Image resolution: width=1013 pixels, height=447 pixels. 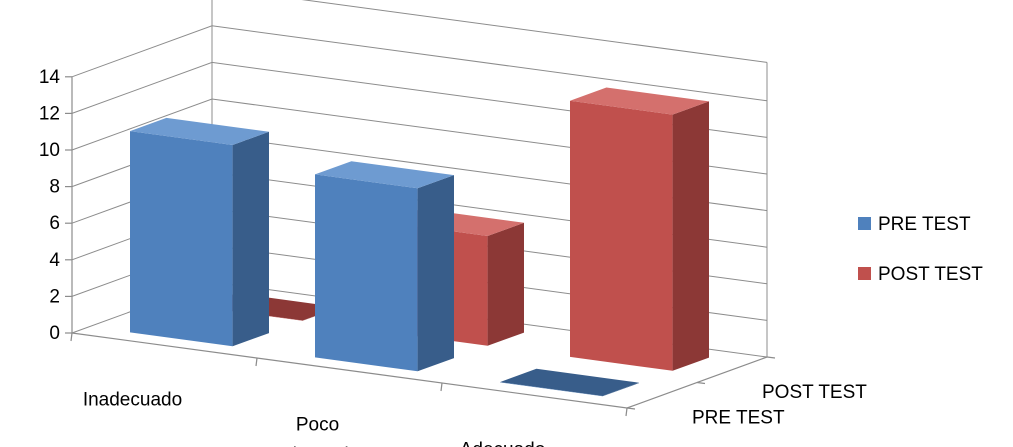 I want to click on wall-top-edge, so click(x=534, y=31).